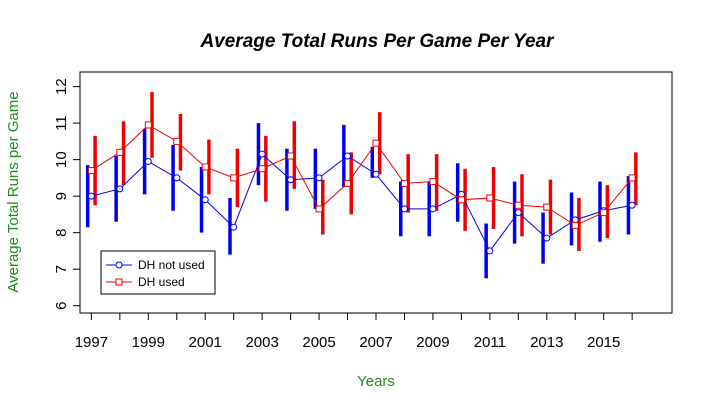  I want to click on x-axis-title: Years, so click(376, 381).